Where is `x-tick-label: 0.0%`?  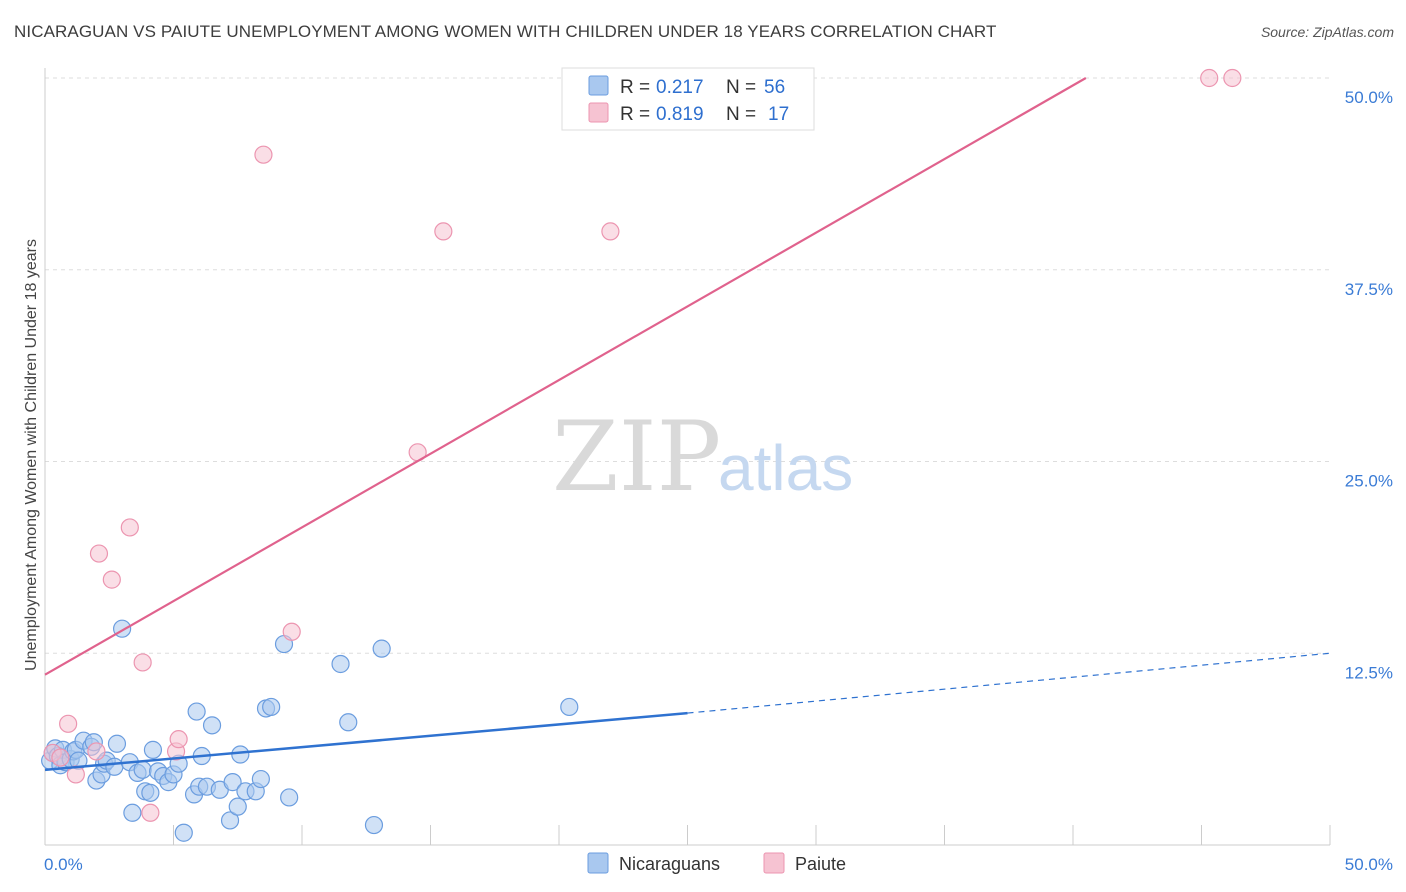 x-tick-label: 0.0% is located at coordinates (63, 864).